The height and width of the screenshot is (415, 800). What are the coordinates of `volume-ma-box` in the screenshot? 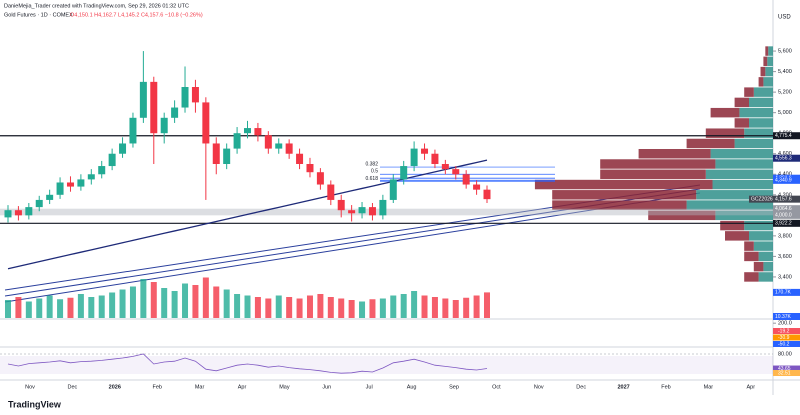 It's located at (786, 316).